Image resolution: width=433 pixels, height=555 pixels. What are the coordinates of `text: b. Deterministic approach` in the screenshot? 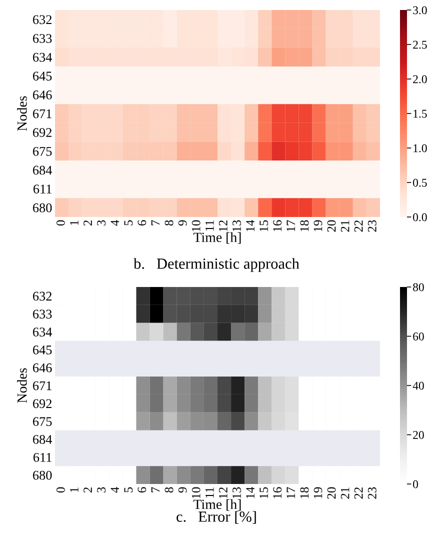 It's located at (217, 265).